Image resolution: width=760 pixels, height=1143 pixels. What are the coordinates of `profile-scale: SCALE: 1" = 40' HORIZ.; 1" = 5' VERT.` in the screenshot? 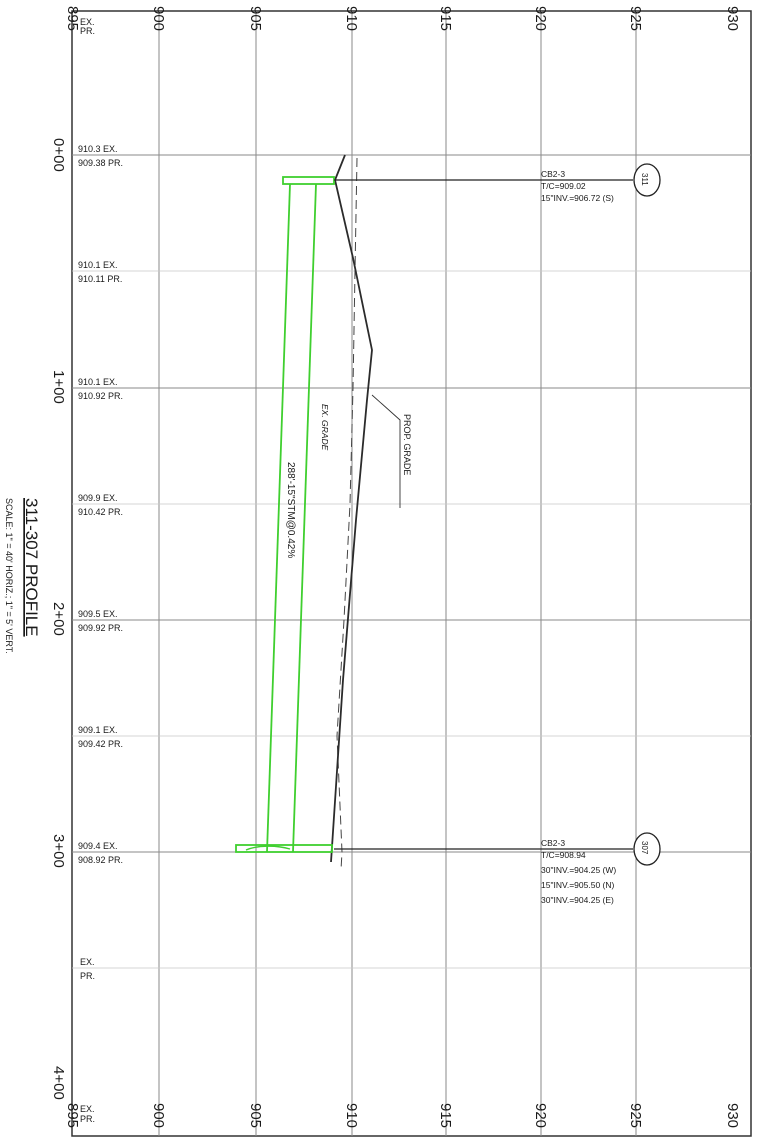 It's located at (9, 576).